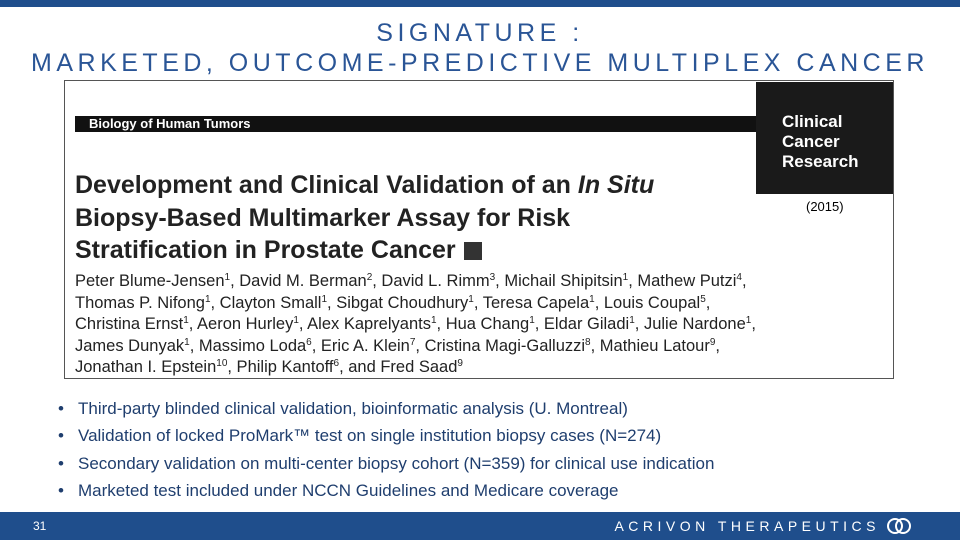  I want to click on author-name: , Eldar Giladi, so click(582, 324).